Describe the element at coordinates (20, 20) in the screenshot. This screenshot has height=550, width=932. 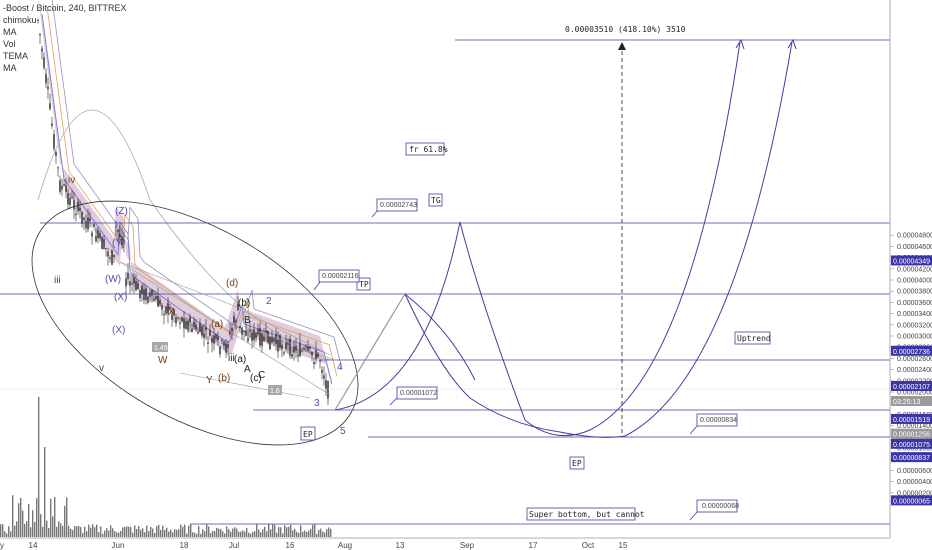
I see `indicator-ichimoku: chimoku` at that location.